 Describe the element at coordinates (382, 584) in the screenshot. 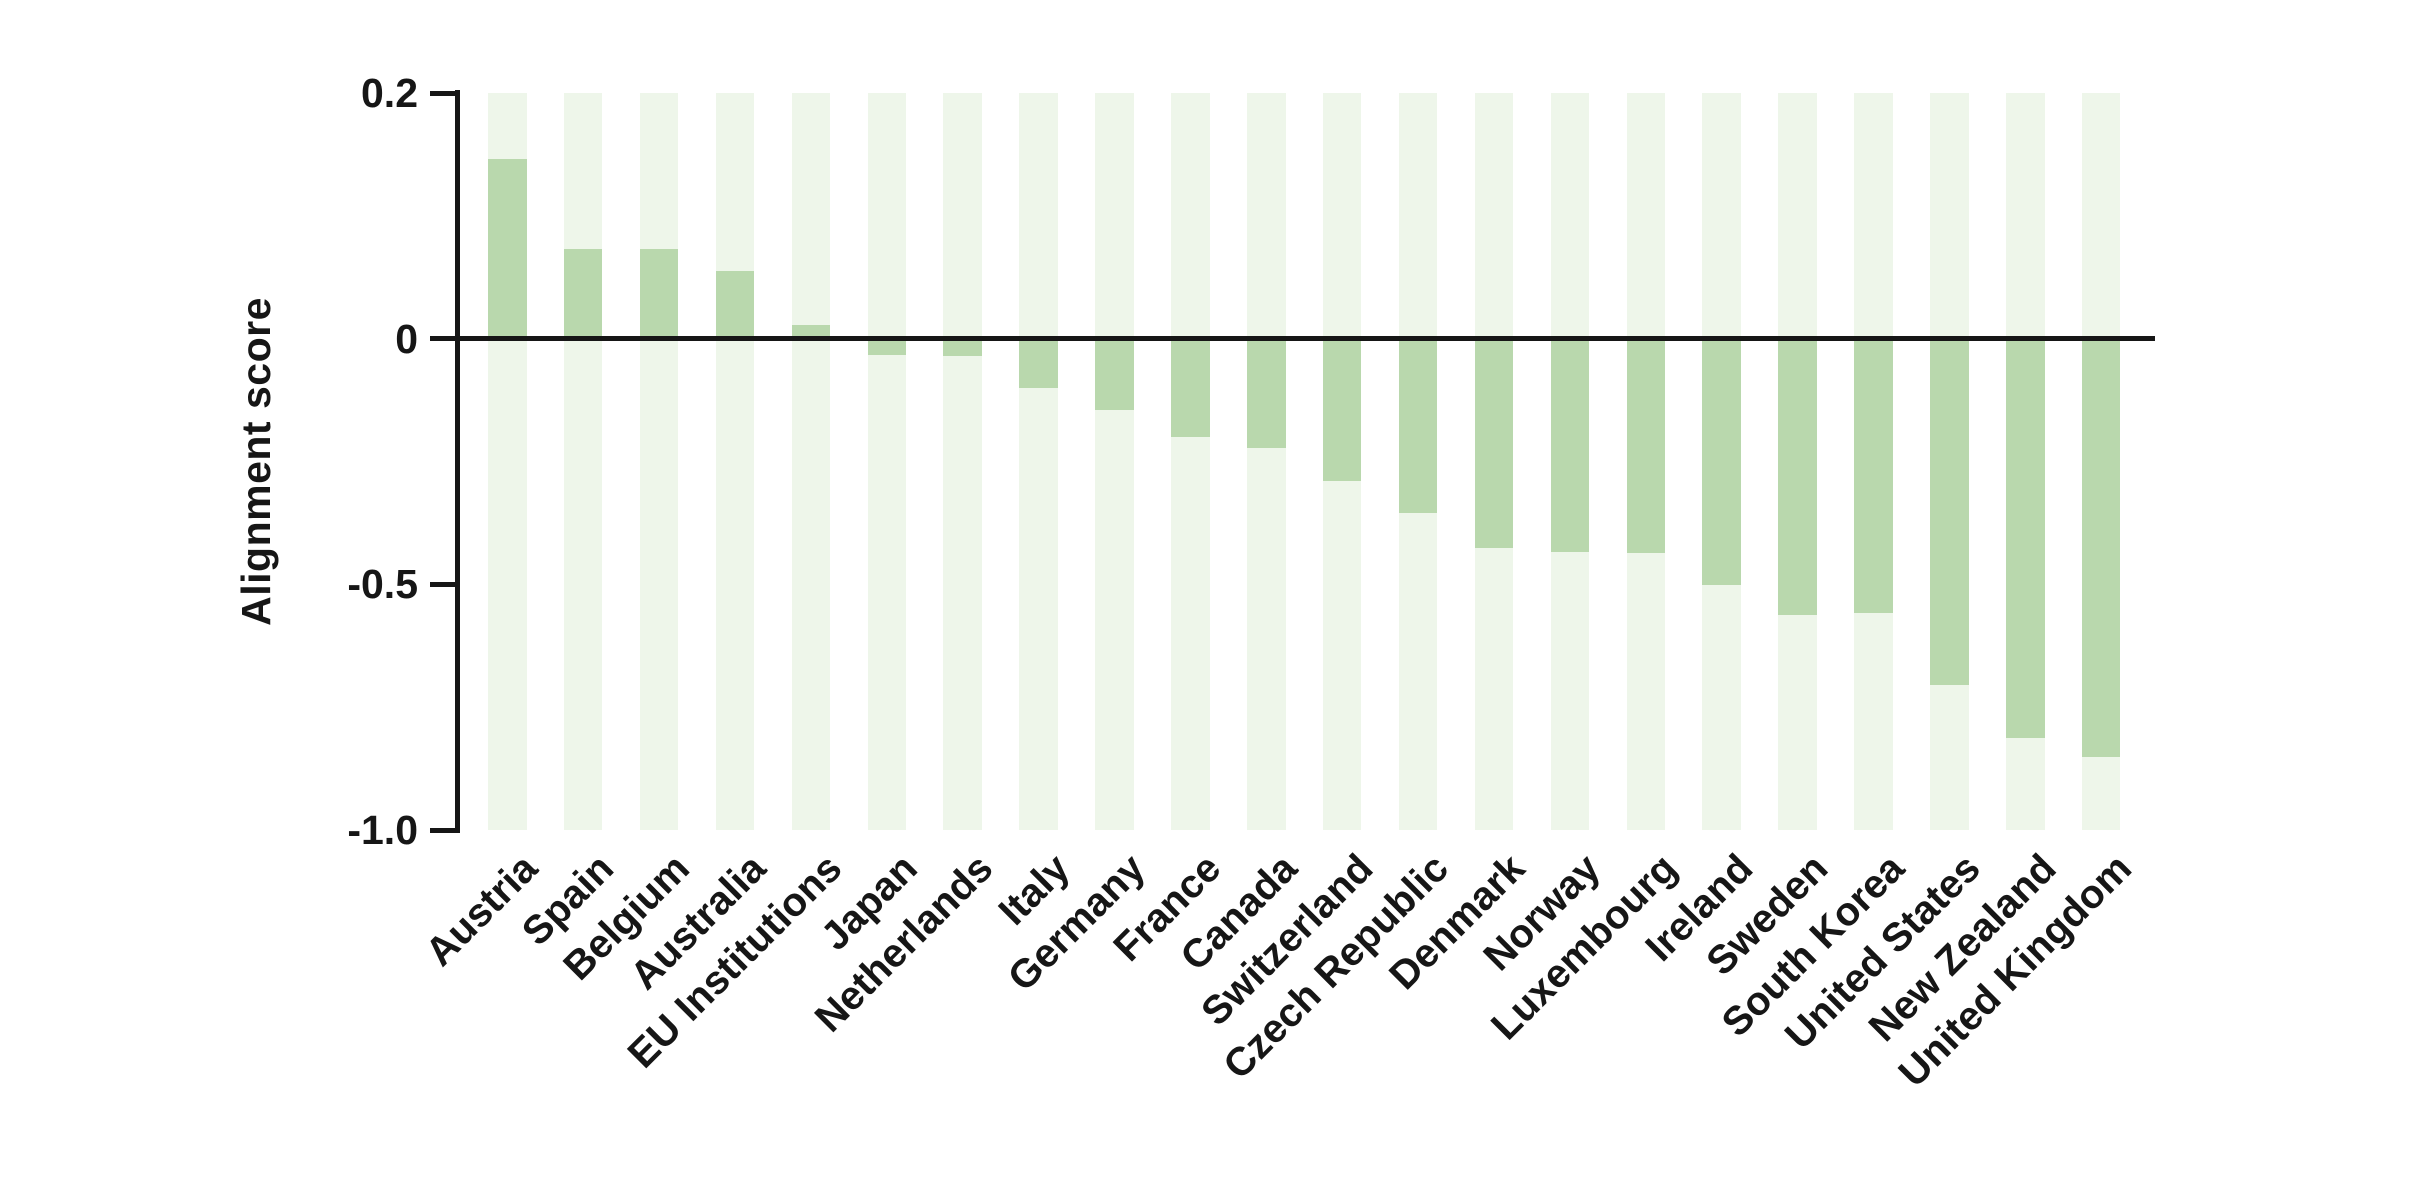

I see `y-tick-label: -0.5` at that location.